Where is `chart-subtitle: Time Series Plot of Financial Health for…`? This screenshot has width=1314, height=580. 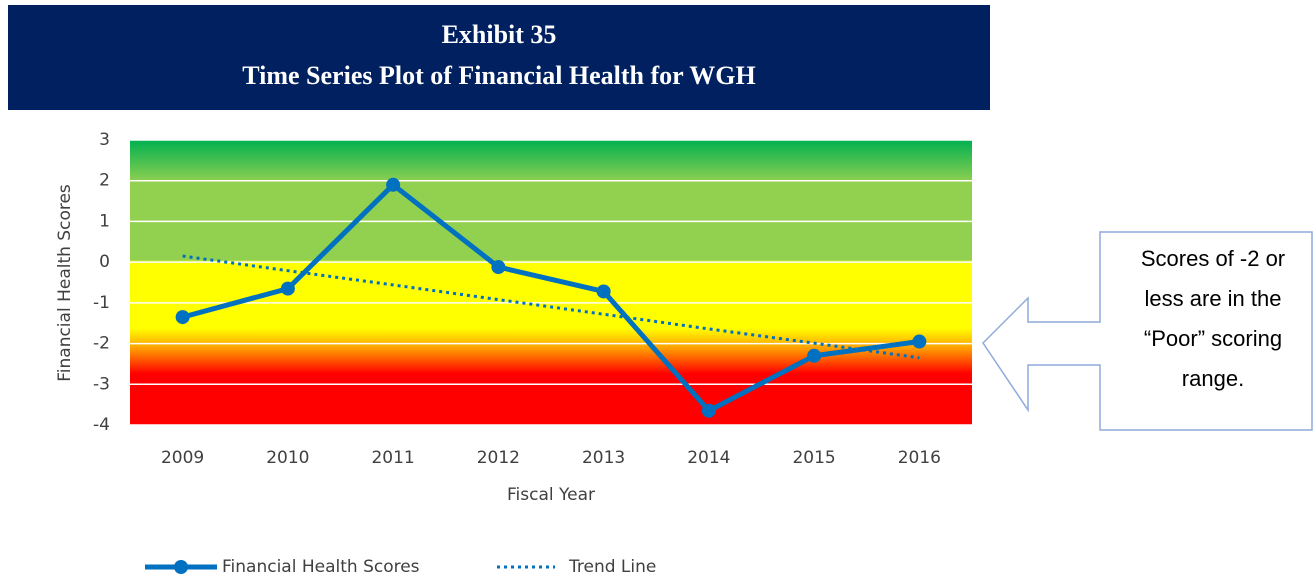
chart-subtitle: Time Series Plot of Financial Health for… is located at coordinates (498, 75).